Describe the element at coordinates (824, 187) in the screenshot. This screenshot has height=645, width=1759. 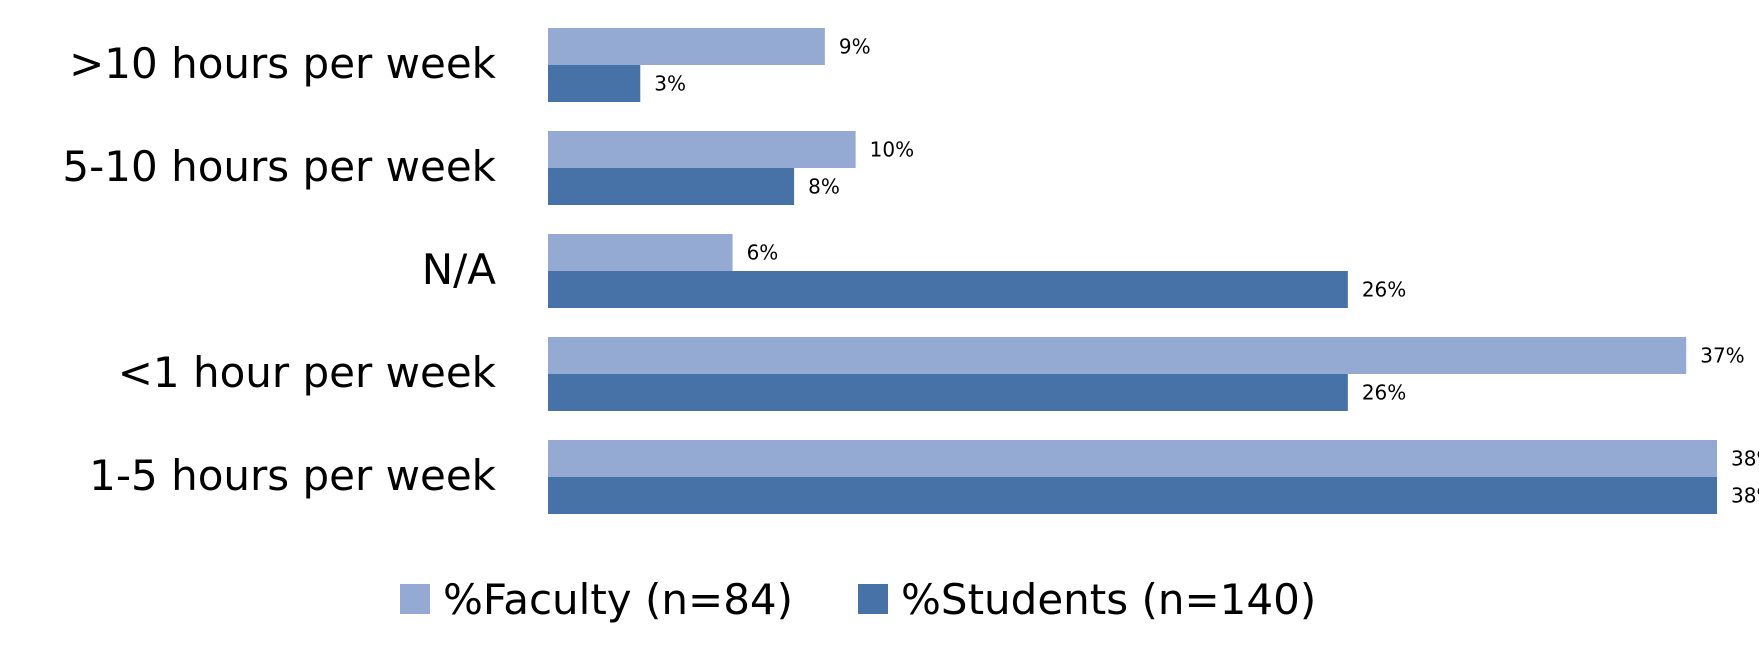
I see `students-value-label: 8%` at that location.